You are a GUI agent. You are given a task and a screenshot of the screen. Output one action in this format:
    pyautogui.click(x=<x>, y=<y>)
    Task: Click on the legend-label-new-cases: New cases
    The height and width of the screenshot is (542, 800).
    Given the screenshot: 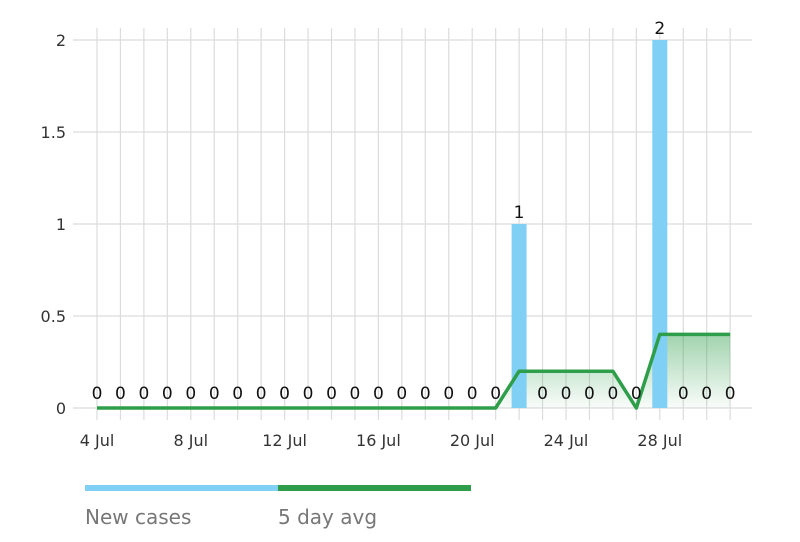 What is the action you would take?
    pyautogui.click(x=138, y=517)
    